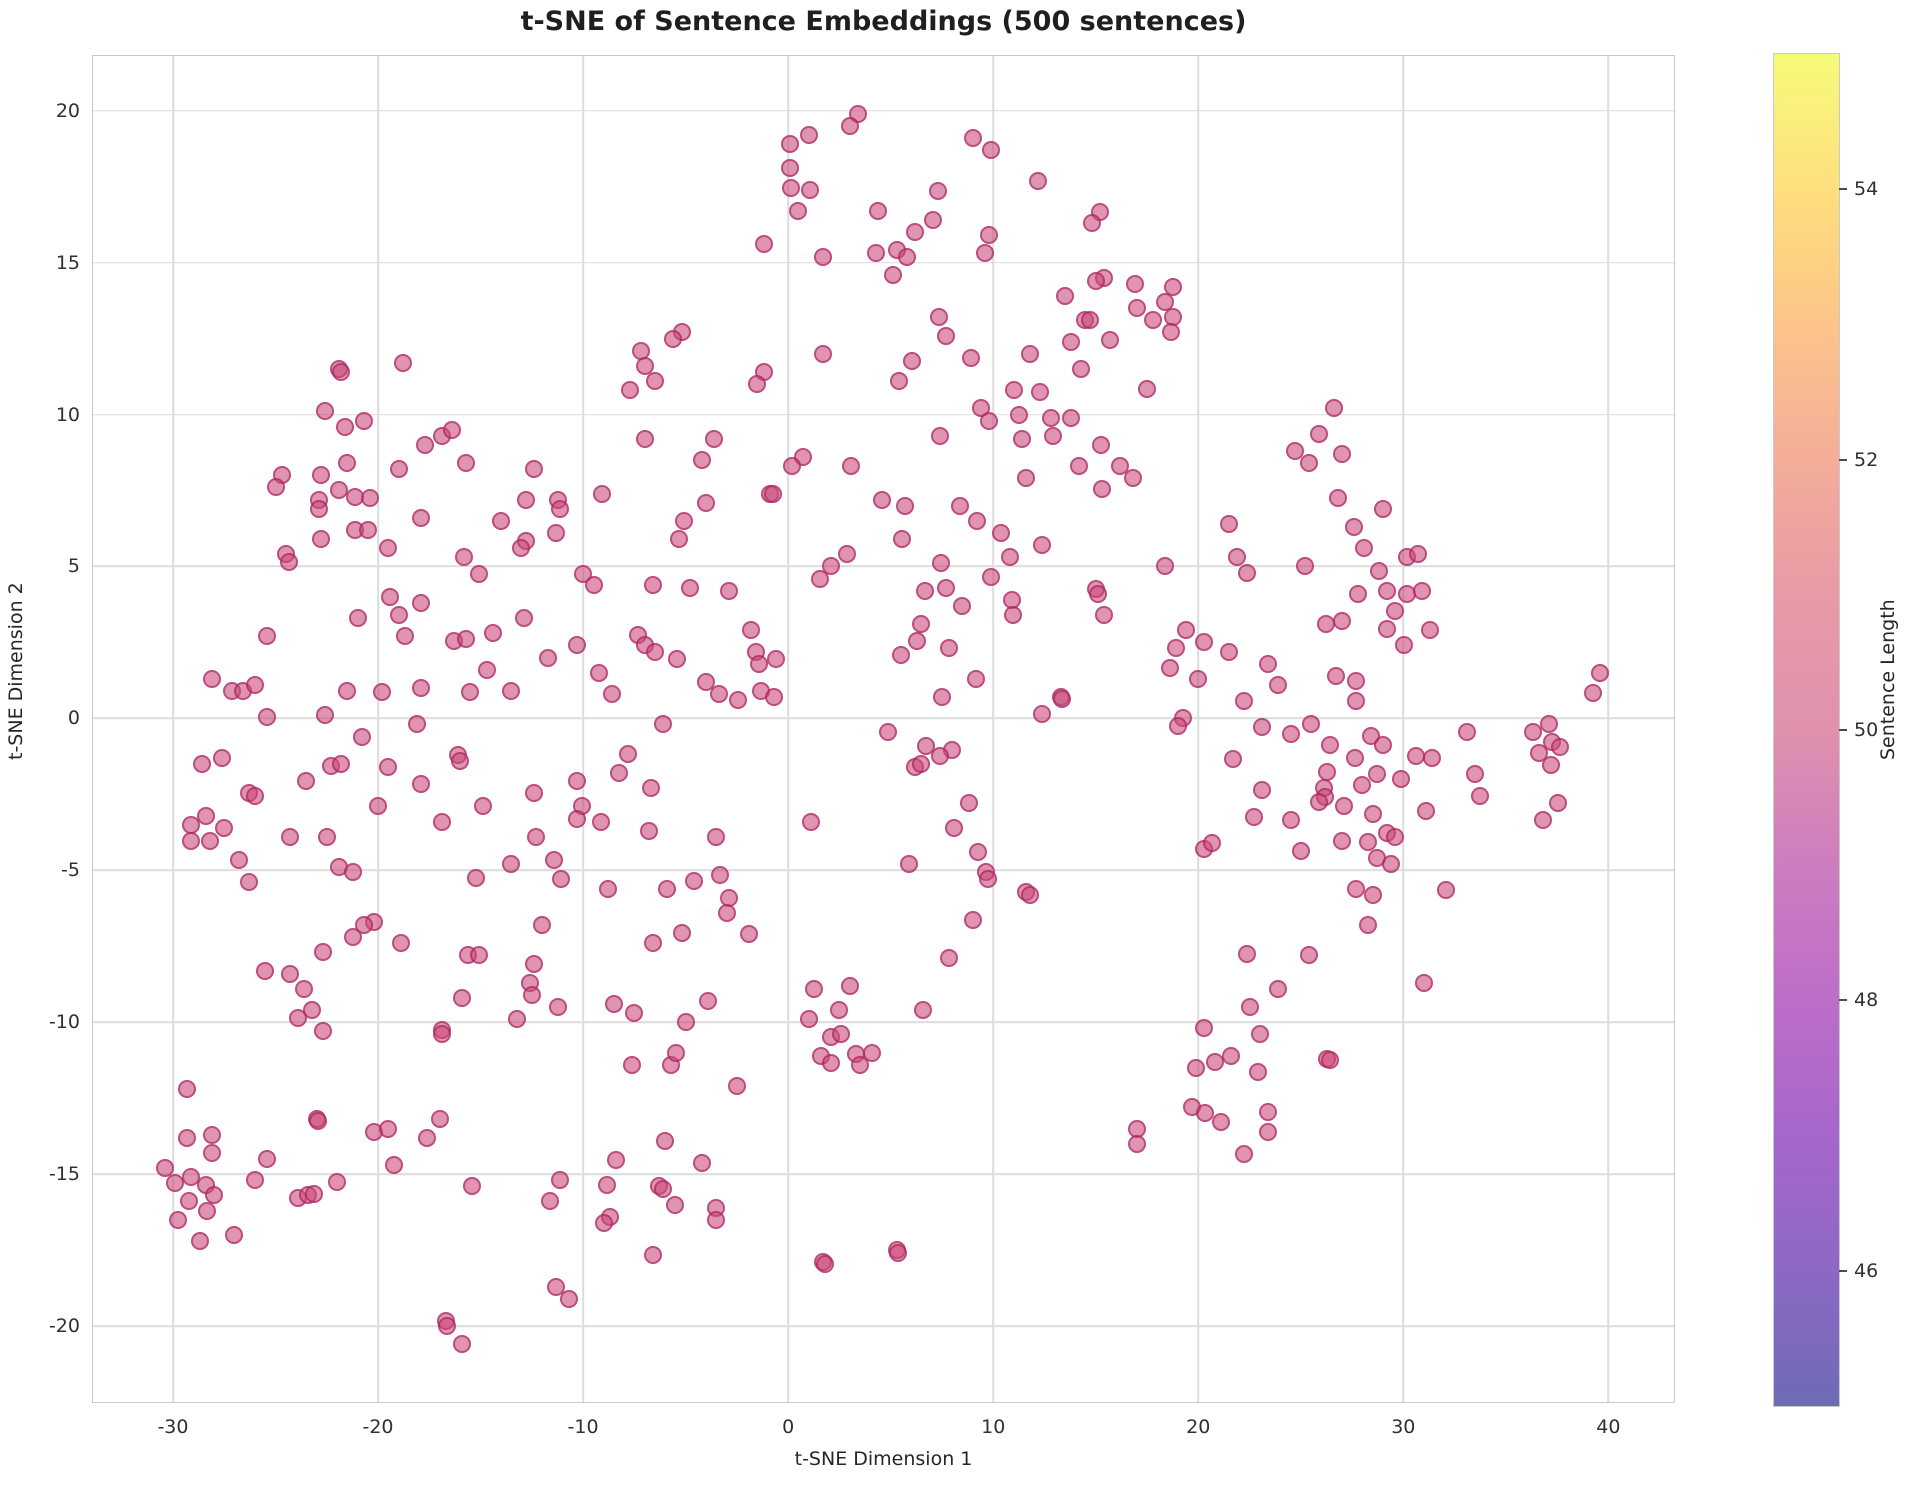 The height and width of the screenshot is (1485, 1924). What do you see at coordinates (1198, 1427) in the screenshot?
I see `x-tick-label: 20` at bounding box center [1198, 1427].